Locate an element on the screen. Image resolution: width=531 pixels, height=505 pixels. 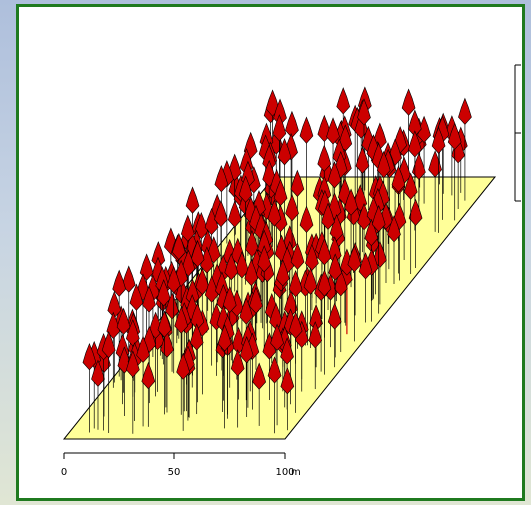
height-axis: 0 20 40 m is located at coordinates (517, 133).